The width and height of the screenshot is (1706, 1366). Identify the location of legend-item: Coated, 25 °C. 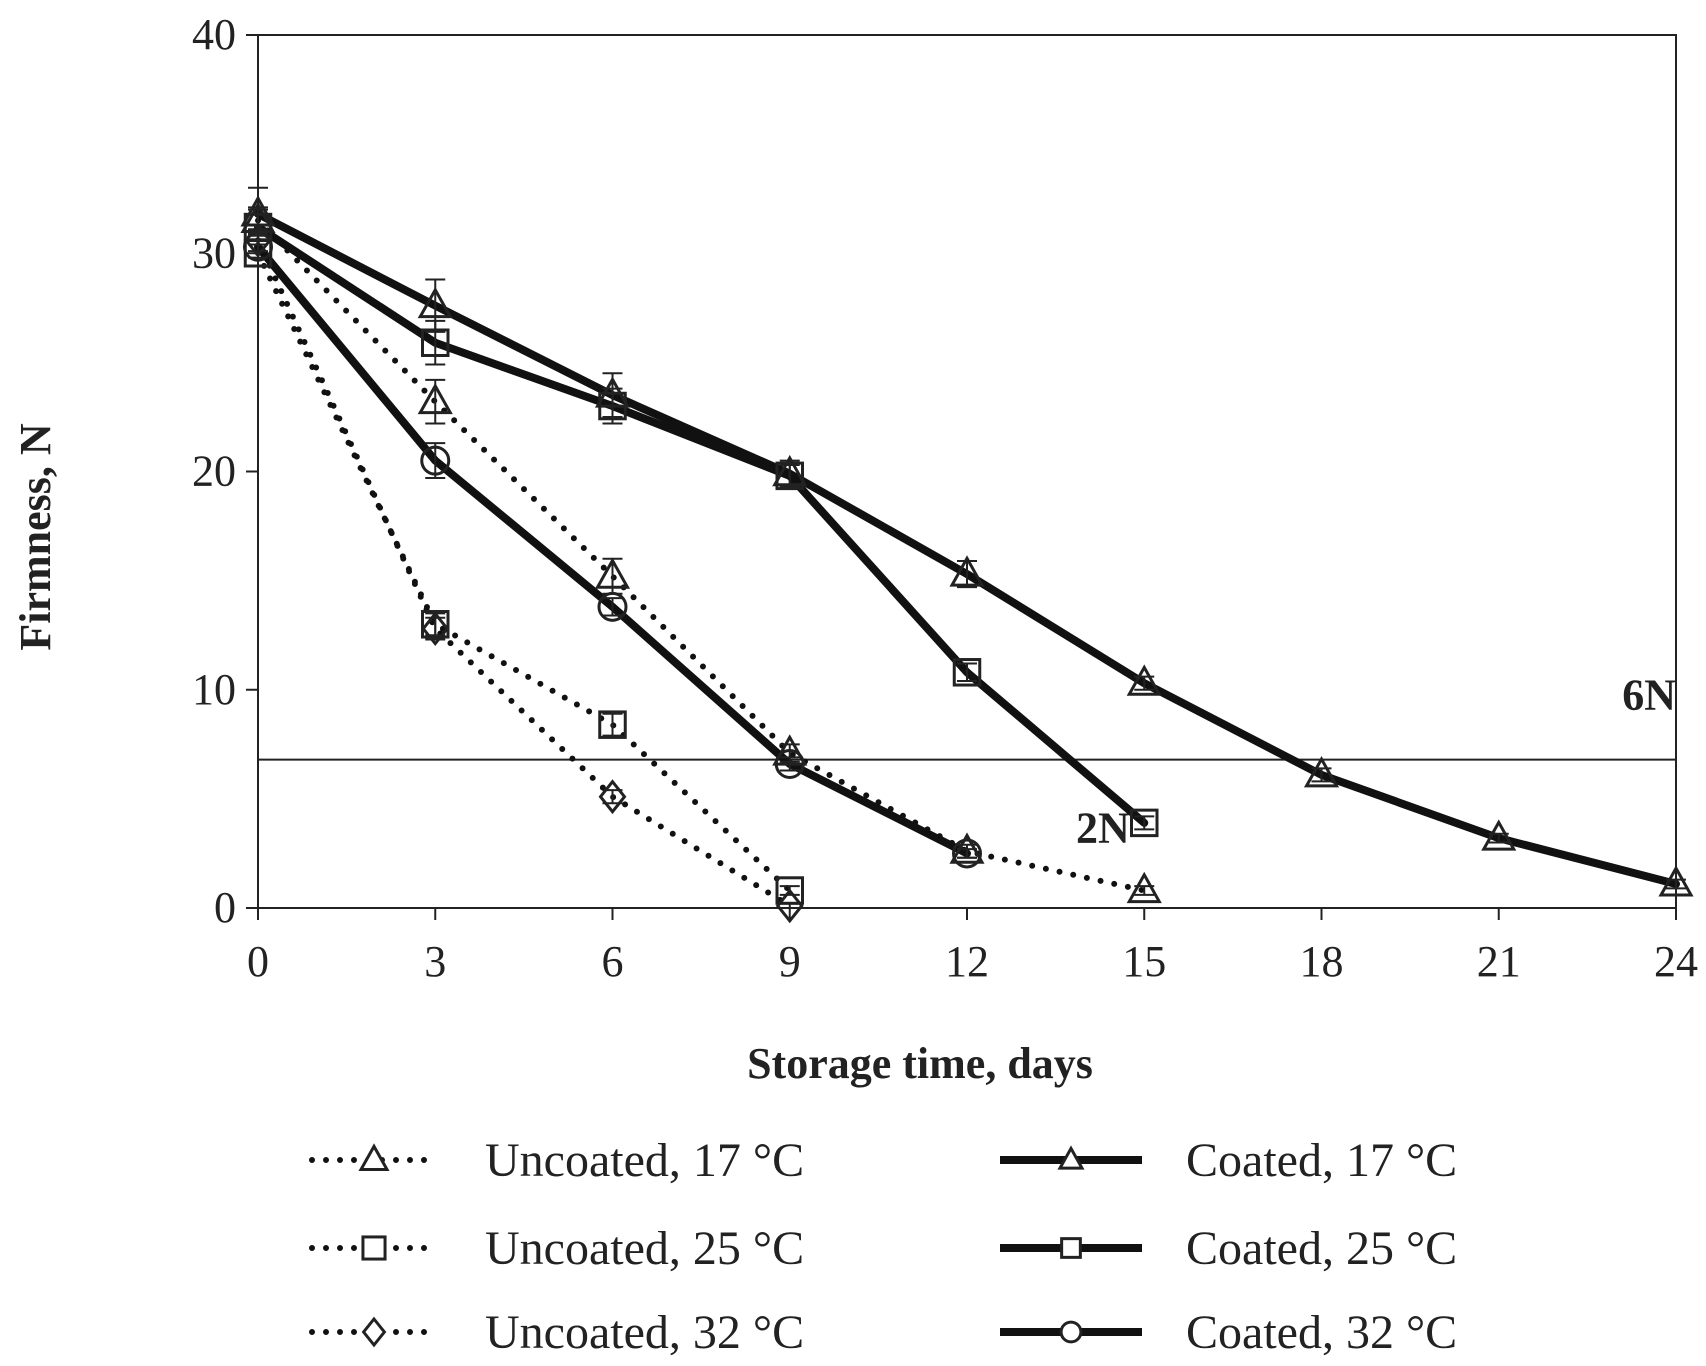
(1228, 1248).